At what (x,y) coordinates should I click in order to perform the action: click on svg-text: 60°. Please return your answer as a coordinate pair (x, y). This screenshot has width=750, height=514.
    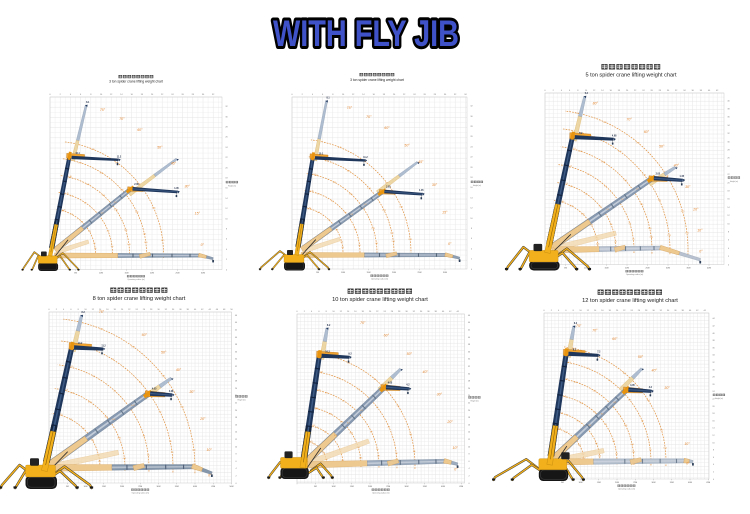
    Looking at the image, I should click on (145, 335).